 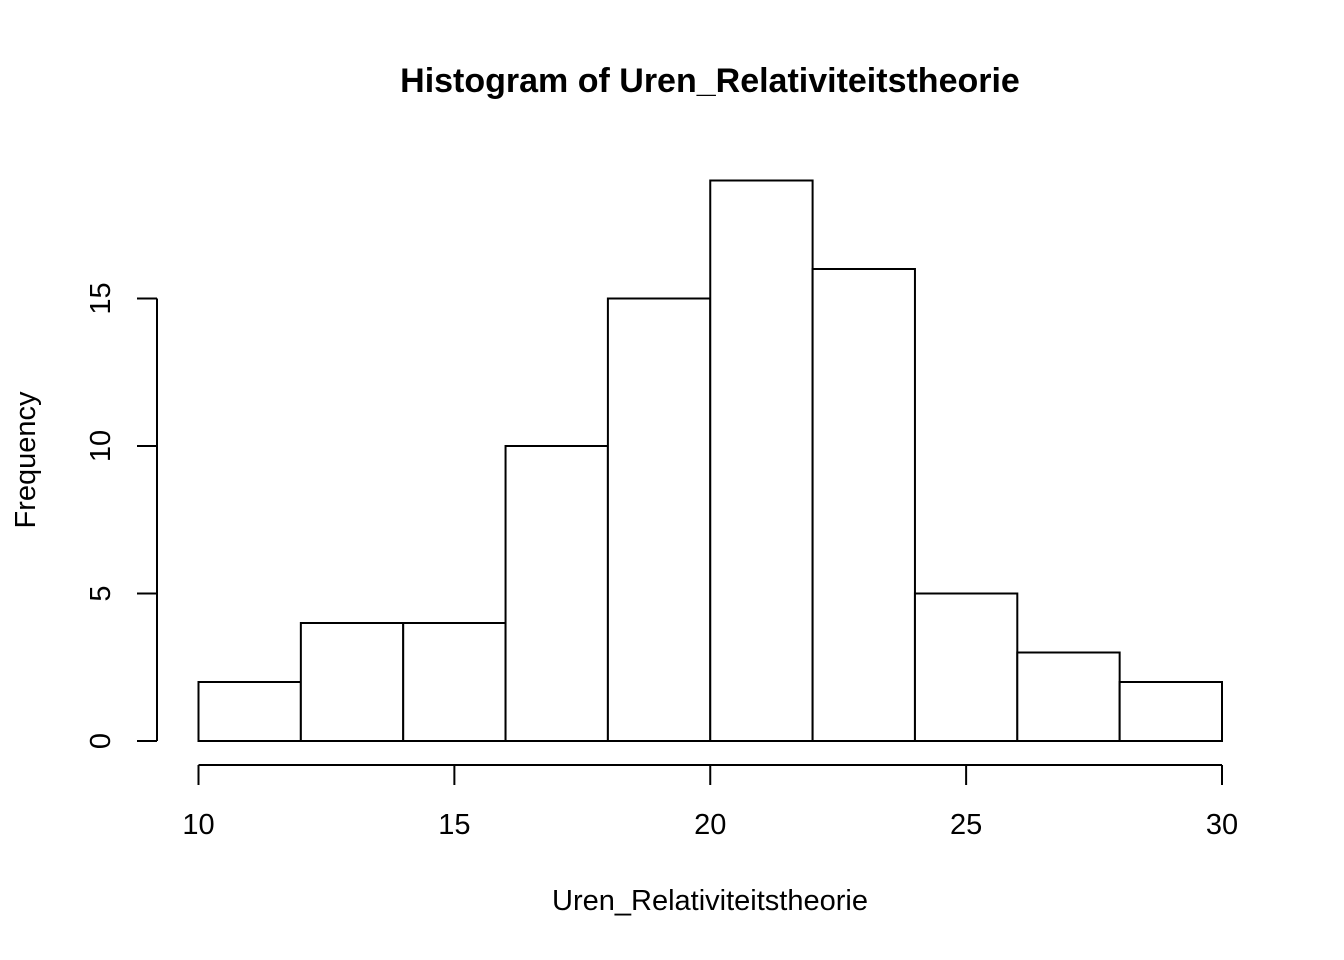 What do you see at coordinates (710, 901) in the screenshot?
I see `x-axis-label: Uren_Relativiteitstheorie` at bounding box center [710, 901].